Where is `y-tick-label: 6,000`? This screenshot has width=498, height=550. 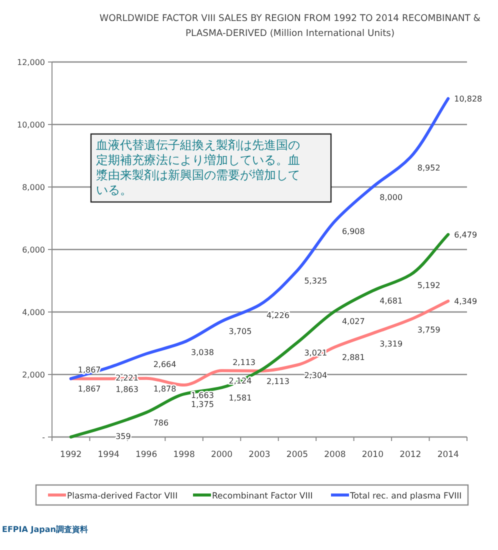
y-tick-label: 6,000 is located at coordinates (33, 250).